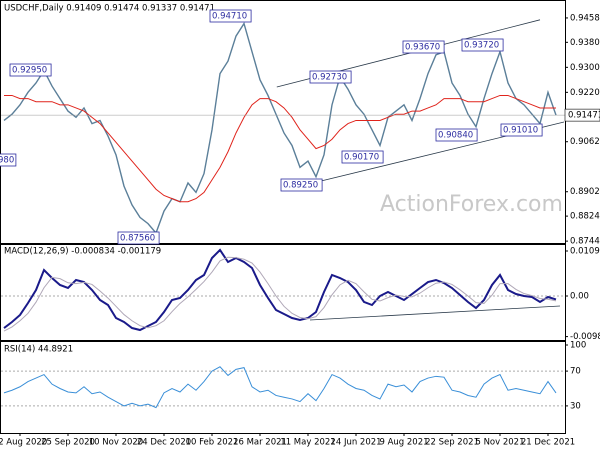 This screenshot has height=450, width=600. Describe the element at coordinates (548, 443) in the screenshot. I see `x-tick-label: 21 Dec 2021` at that location.